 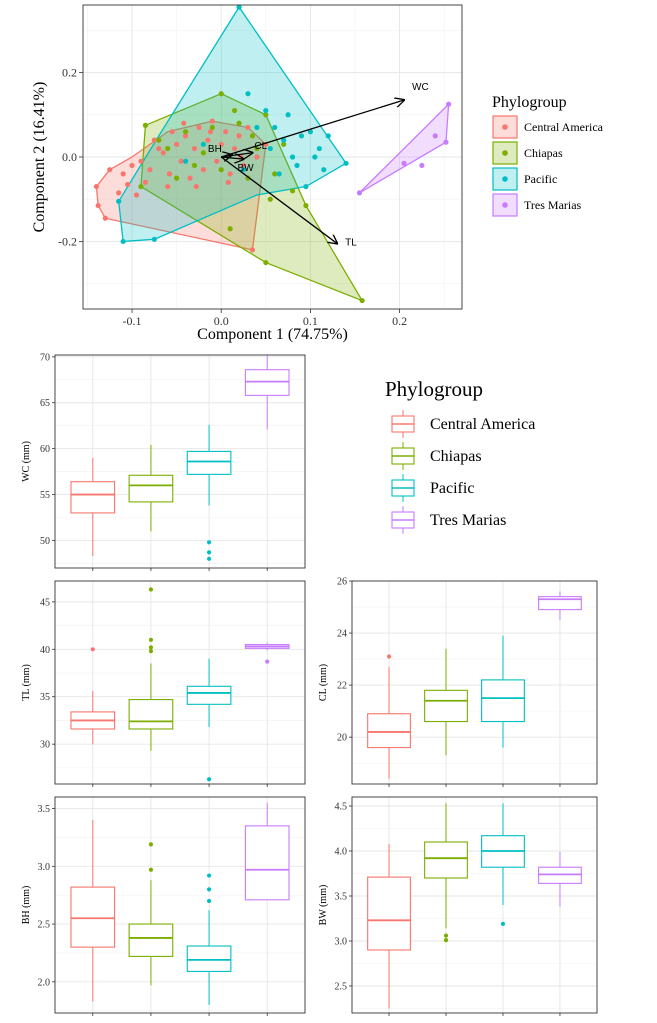 I want to click on tl-ytick-label: 40, so click(x=45, y=650).